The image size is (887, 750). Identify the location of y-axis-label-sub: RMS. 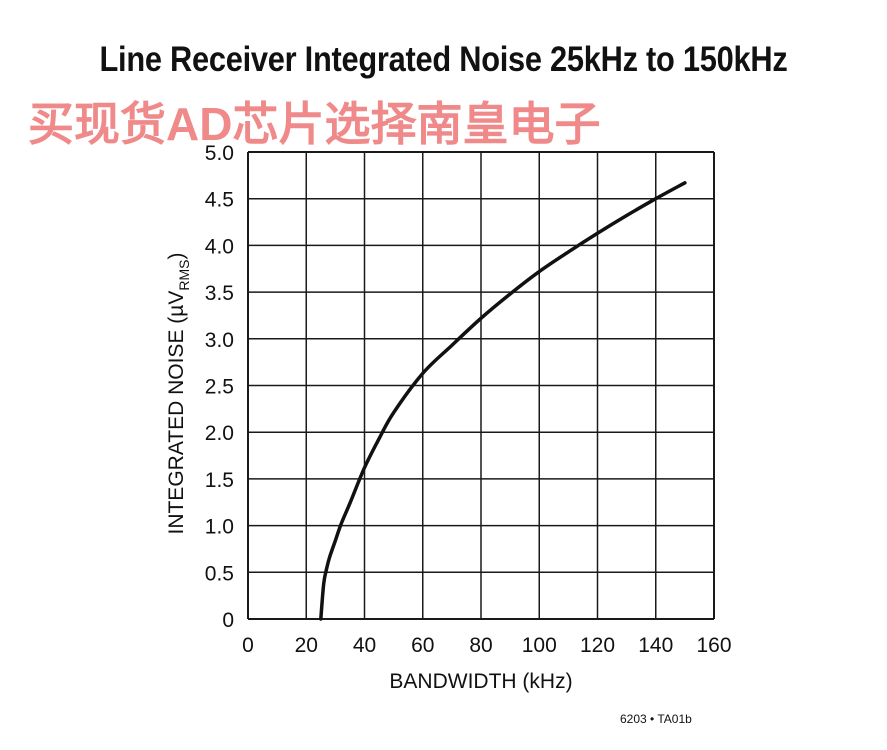
(184, 274).